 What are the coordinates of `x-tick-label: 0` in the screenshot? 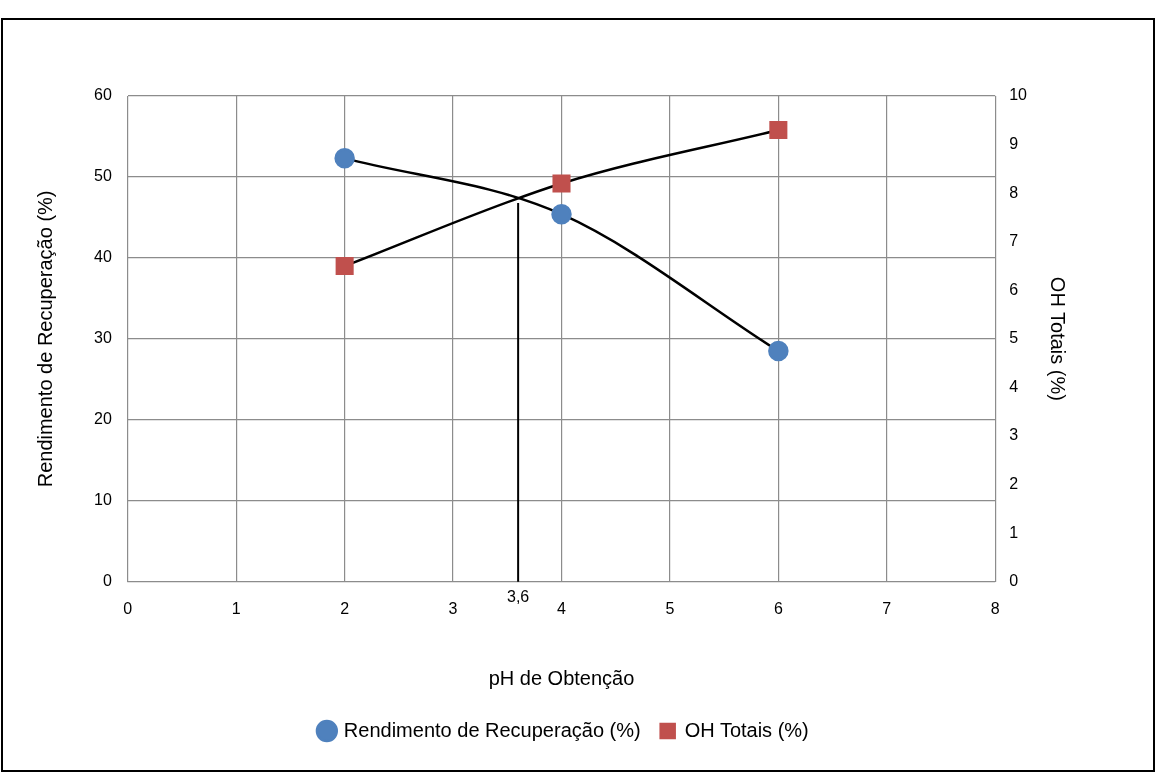 It's located at (128, 608).